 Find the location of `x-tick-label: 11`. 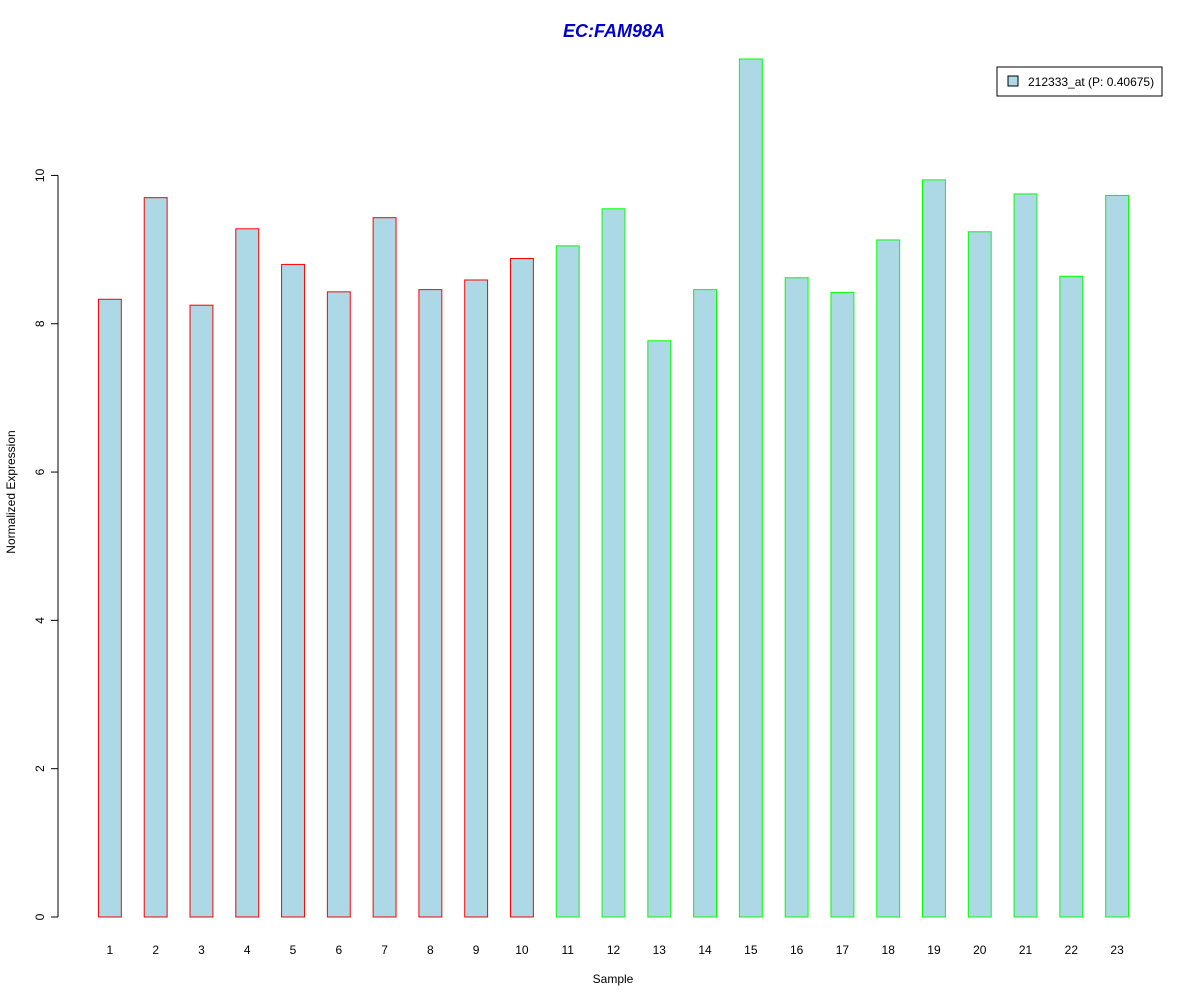

x-tick-label: 11 is located at coordinates (567, 950).